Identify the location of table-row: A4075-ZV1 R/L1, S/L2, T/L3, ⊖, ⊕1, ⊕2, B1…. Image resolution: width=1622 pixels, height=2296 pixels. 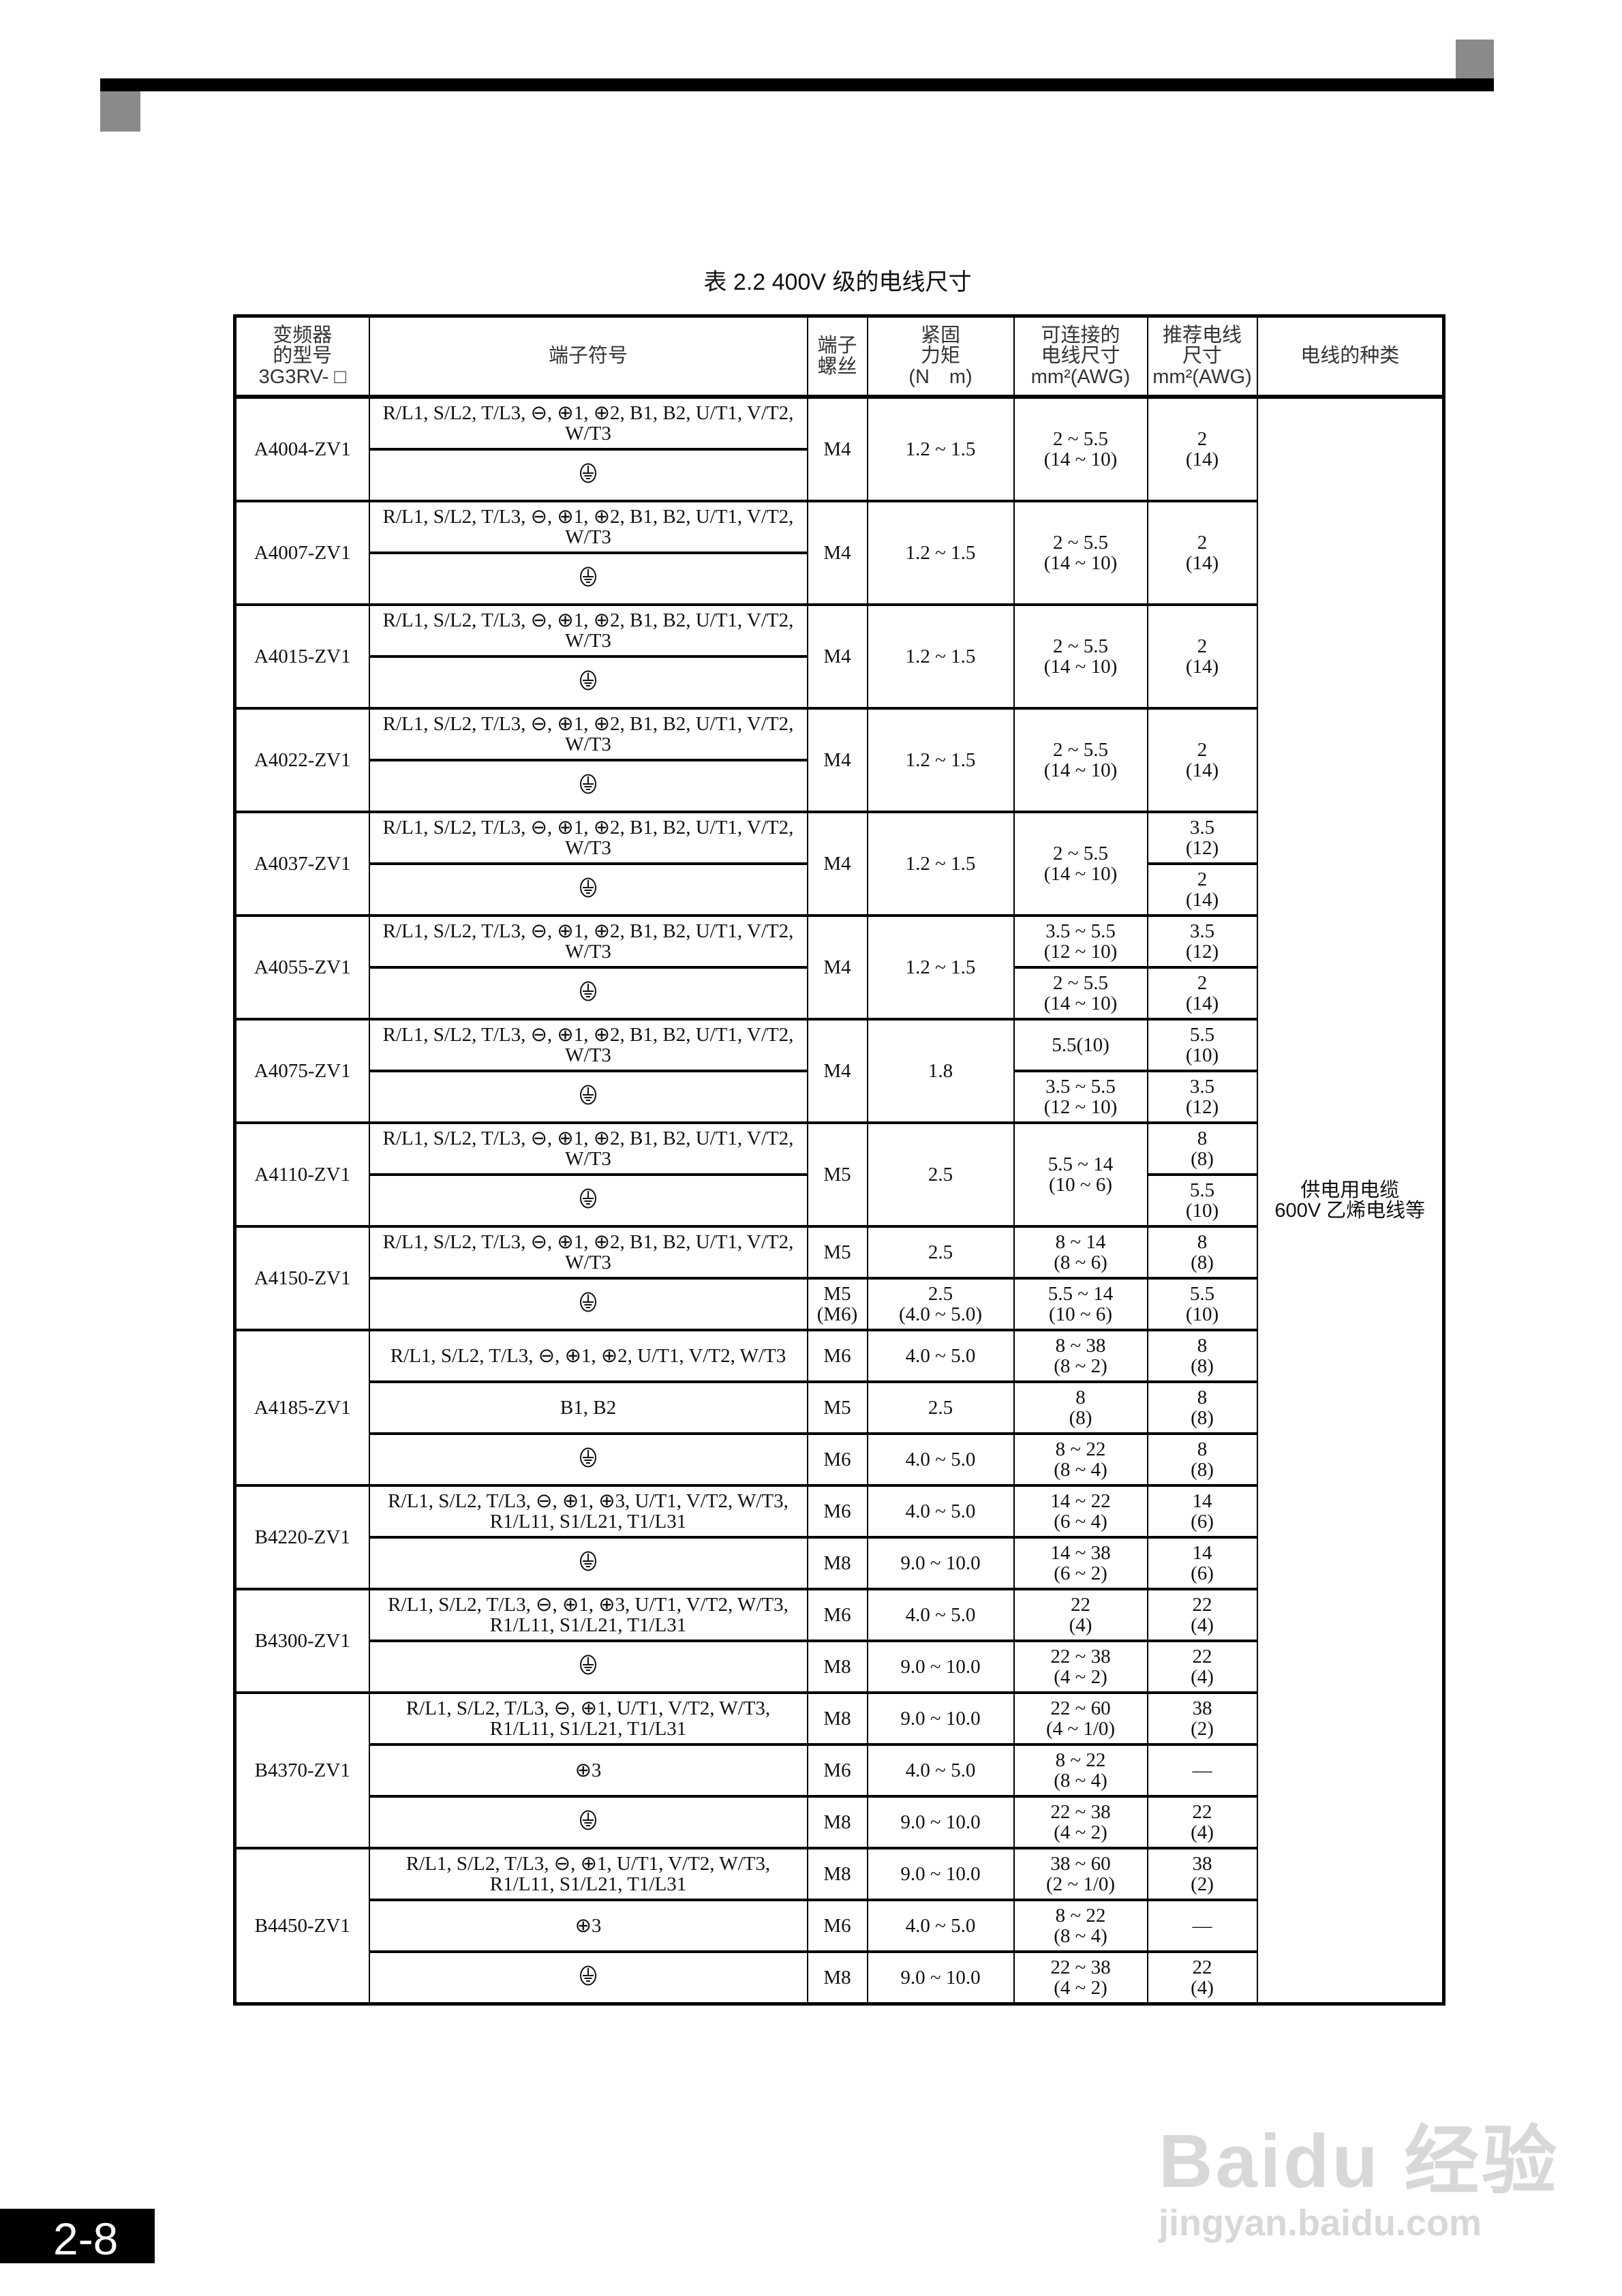
(839, 1071).